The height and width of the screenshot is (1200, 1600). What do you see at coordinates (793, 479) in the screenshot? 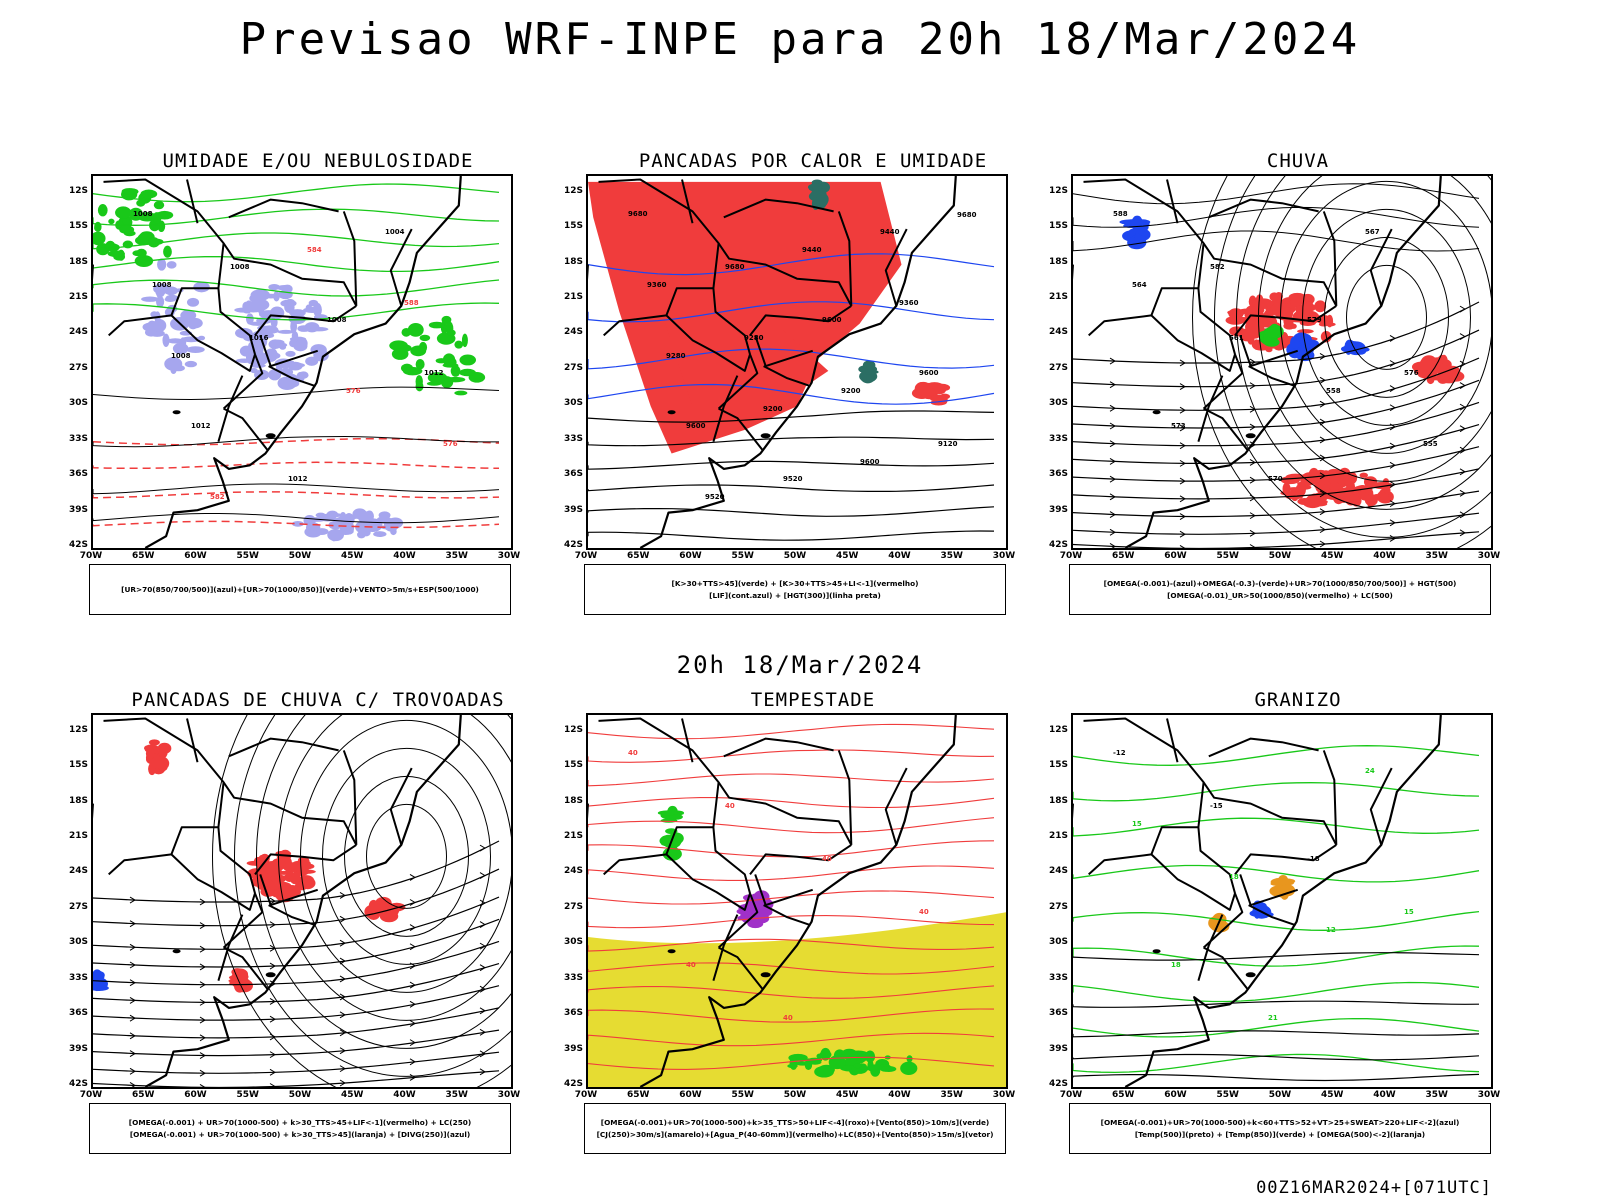
I see `contour-value-label: 9520` at bounding box center [793, 479].